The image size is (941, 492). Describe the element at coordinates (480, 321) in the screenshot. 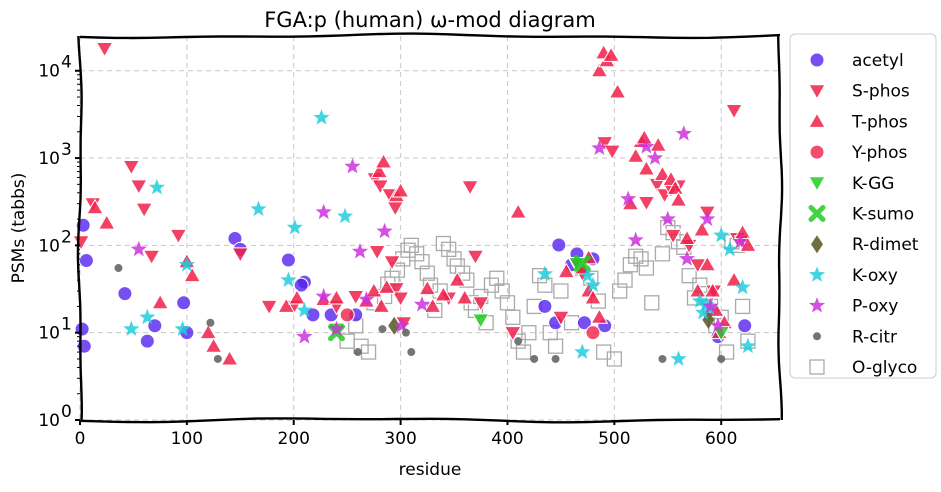

I see `data-point-k-gg` at that location.